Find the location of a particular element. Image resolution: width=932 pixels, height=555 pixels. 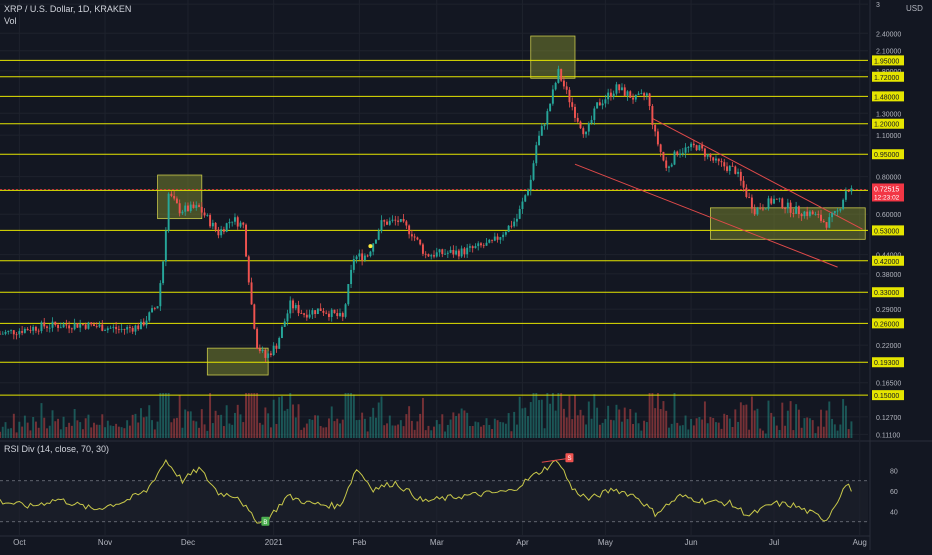

current-price-label: 0.72515 is located at coordinates (886, 189).